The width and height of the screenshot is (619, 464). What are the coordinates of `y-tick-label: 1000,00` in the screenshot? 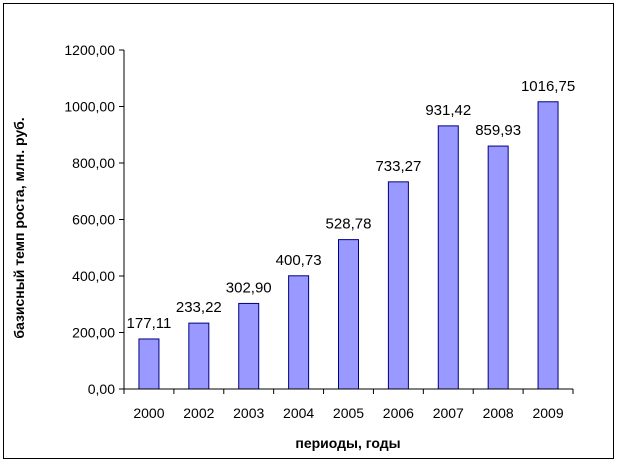 It's located at (89, 107).